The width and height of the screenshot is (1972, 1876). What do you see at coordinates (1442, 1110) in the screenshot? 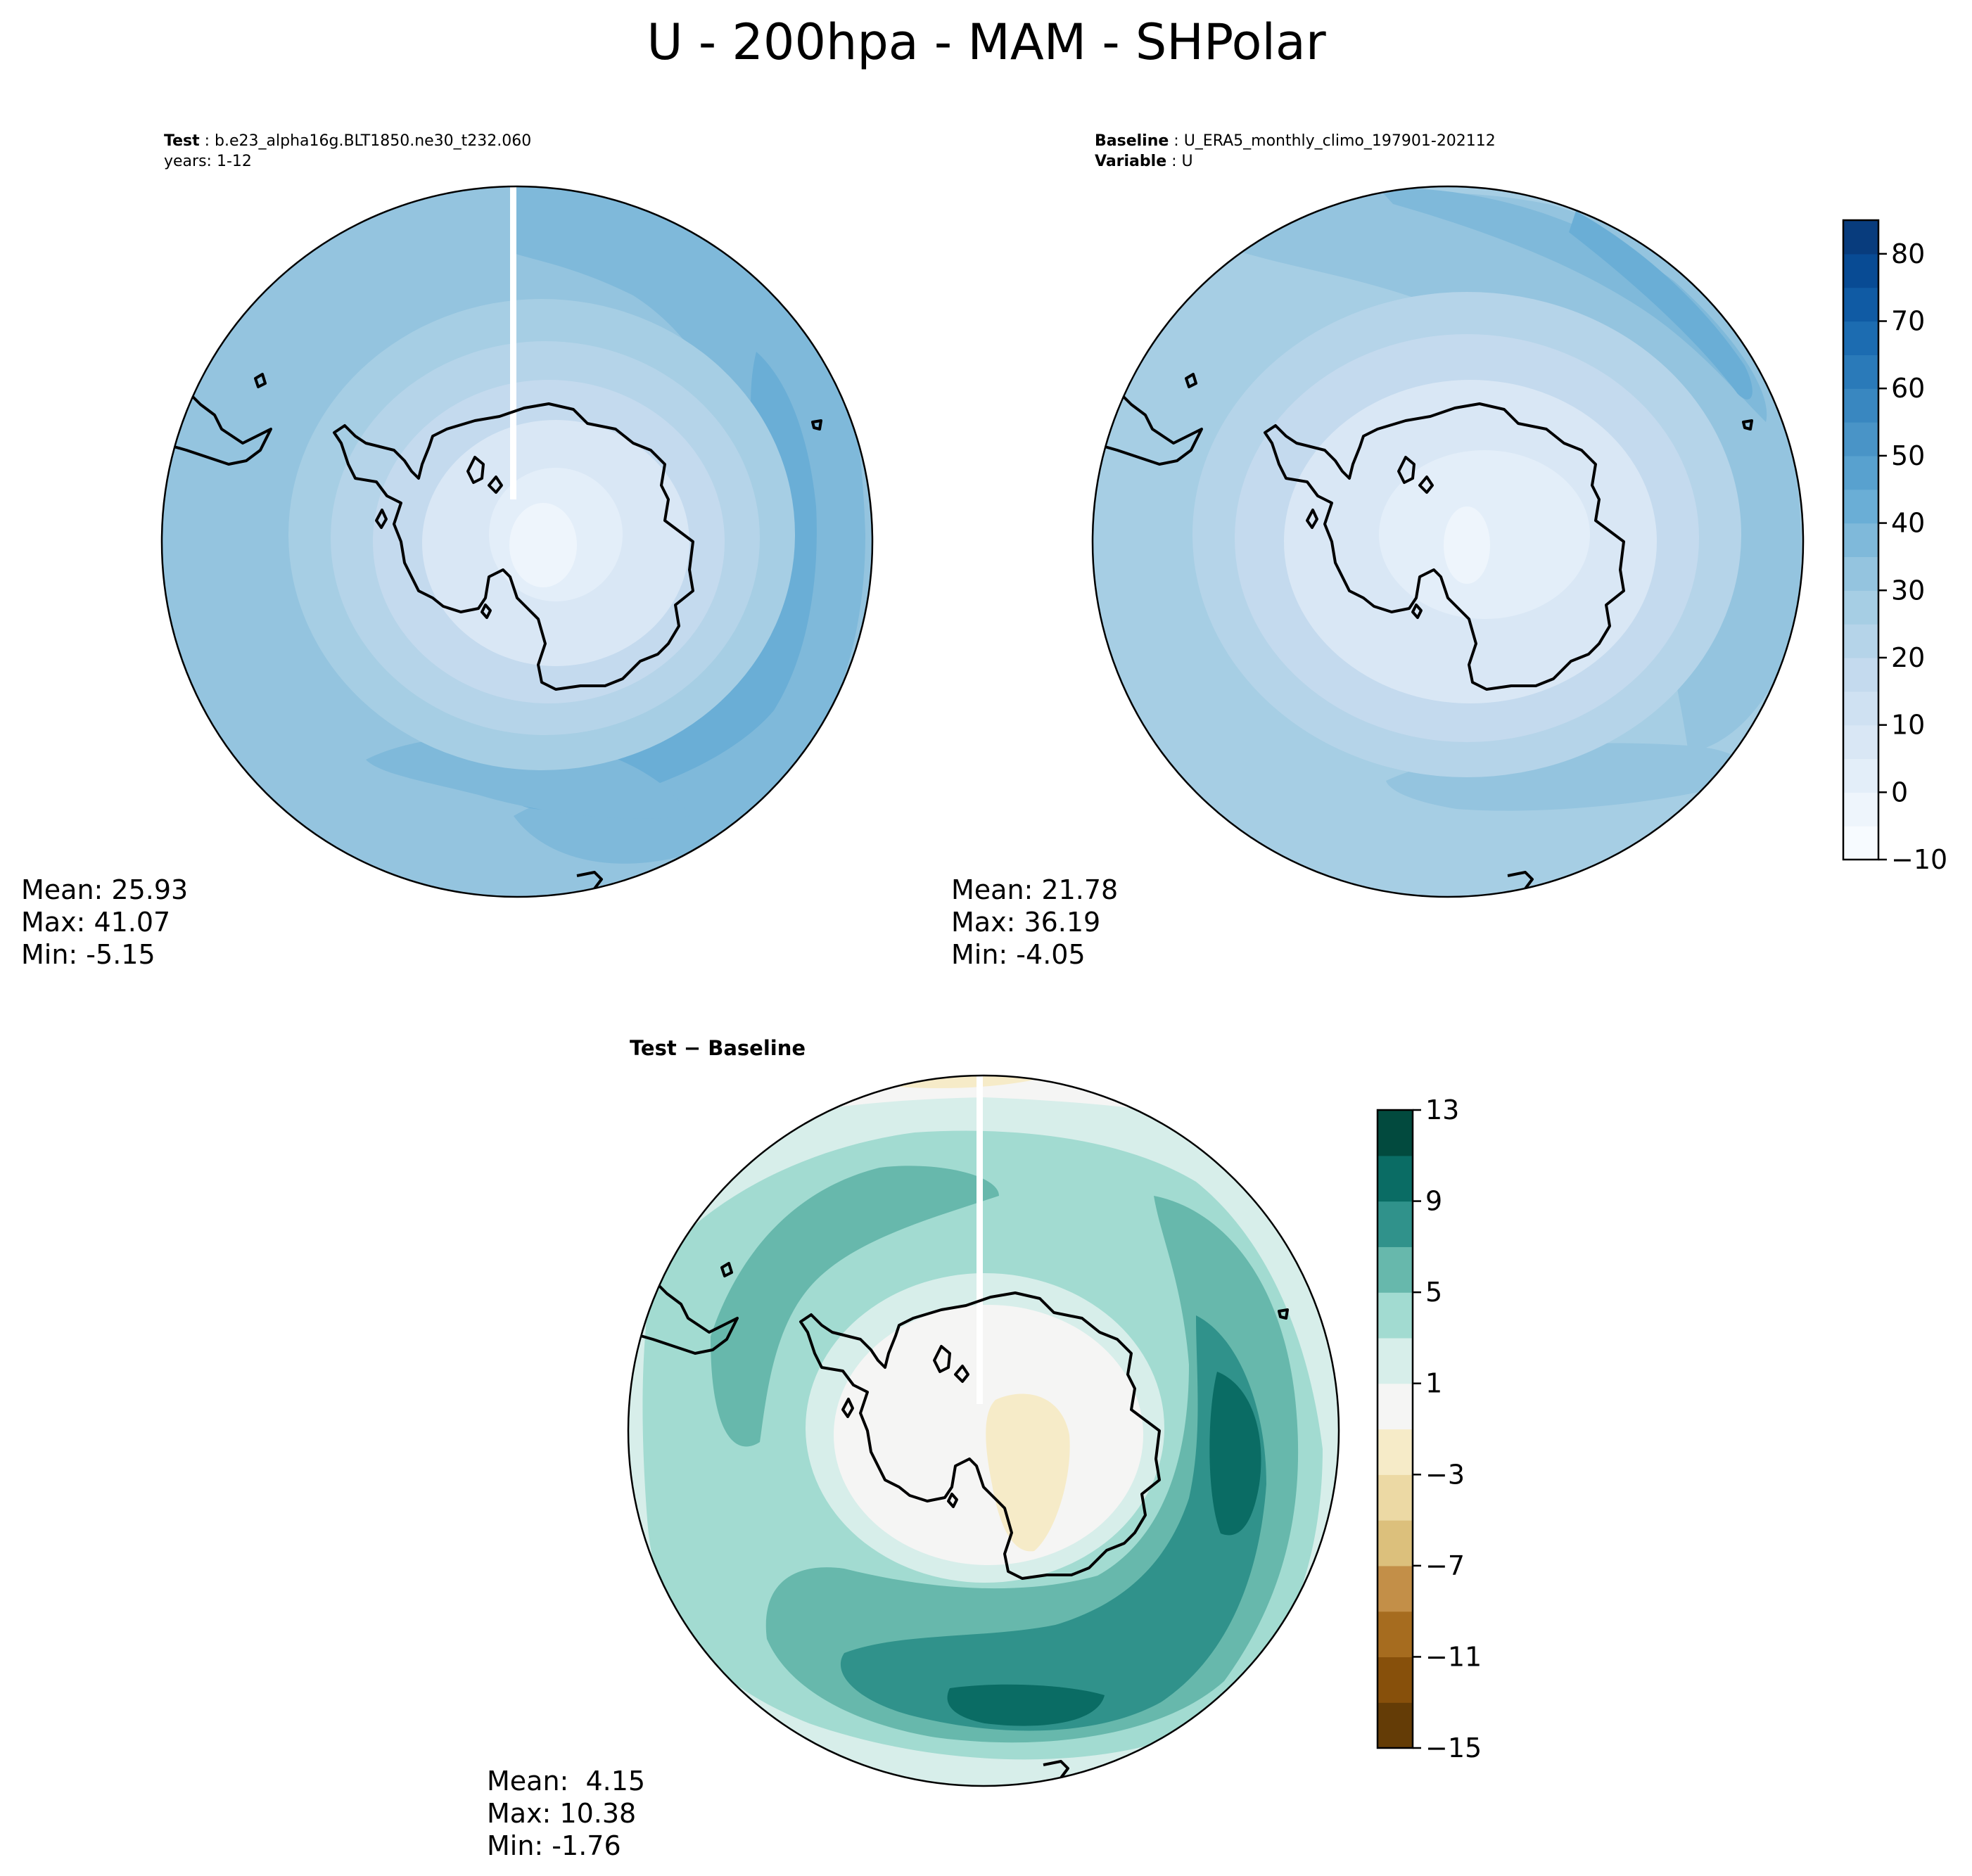
I see `colorbar-diff-tick-label: 13` at bounding box center [1442, 1110].